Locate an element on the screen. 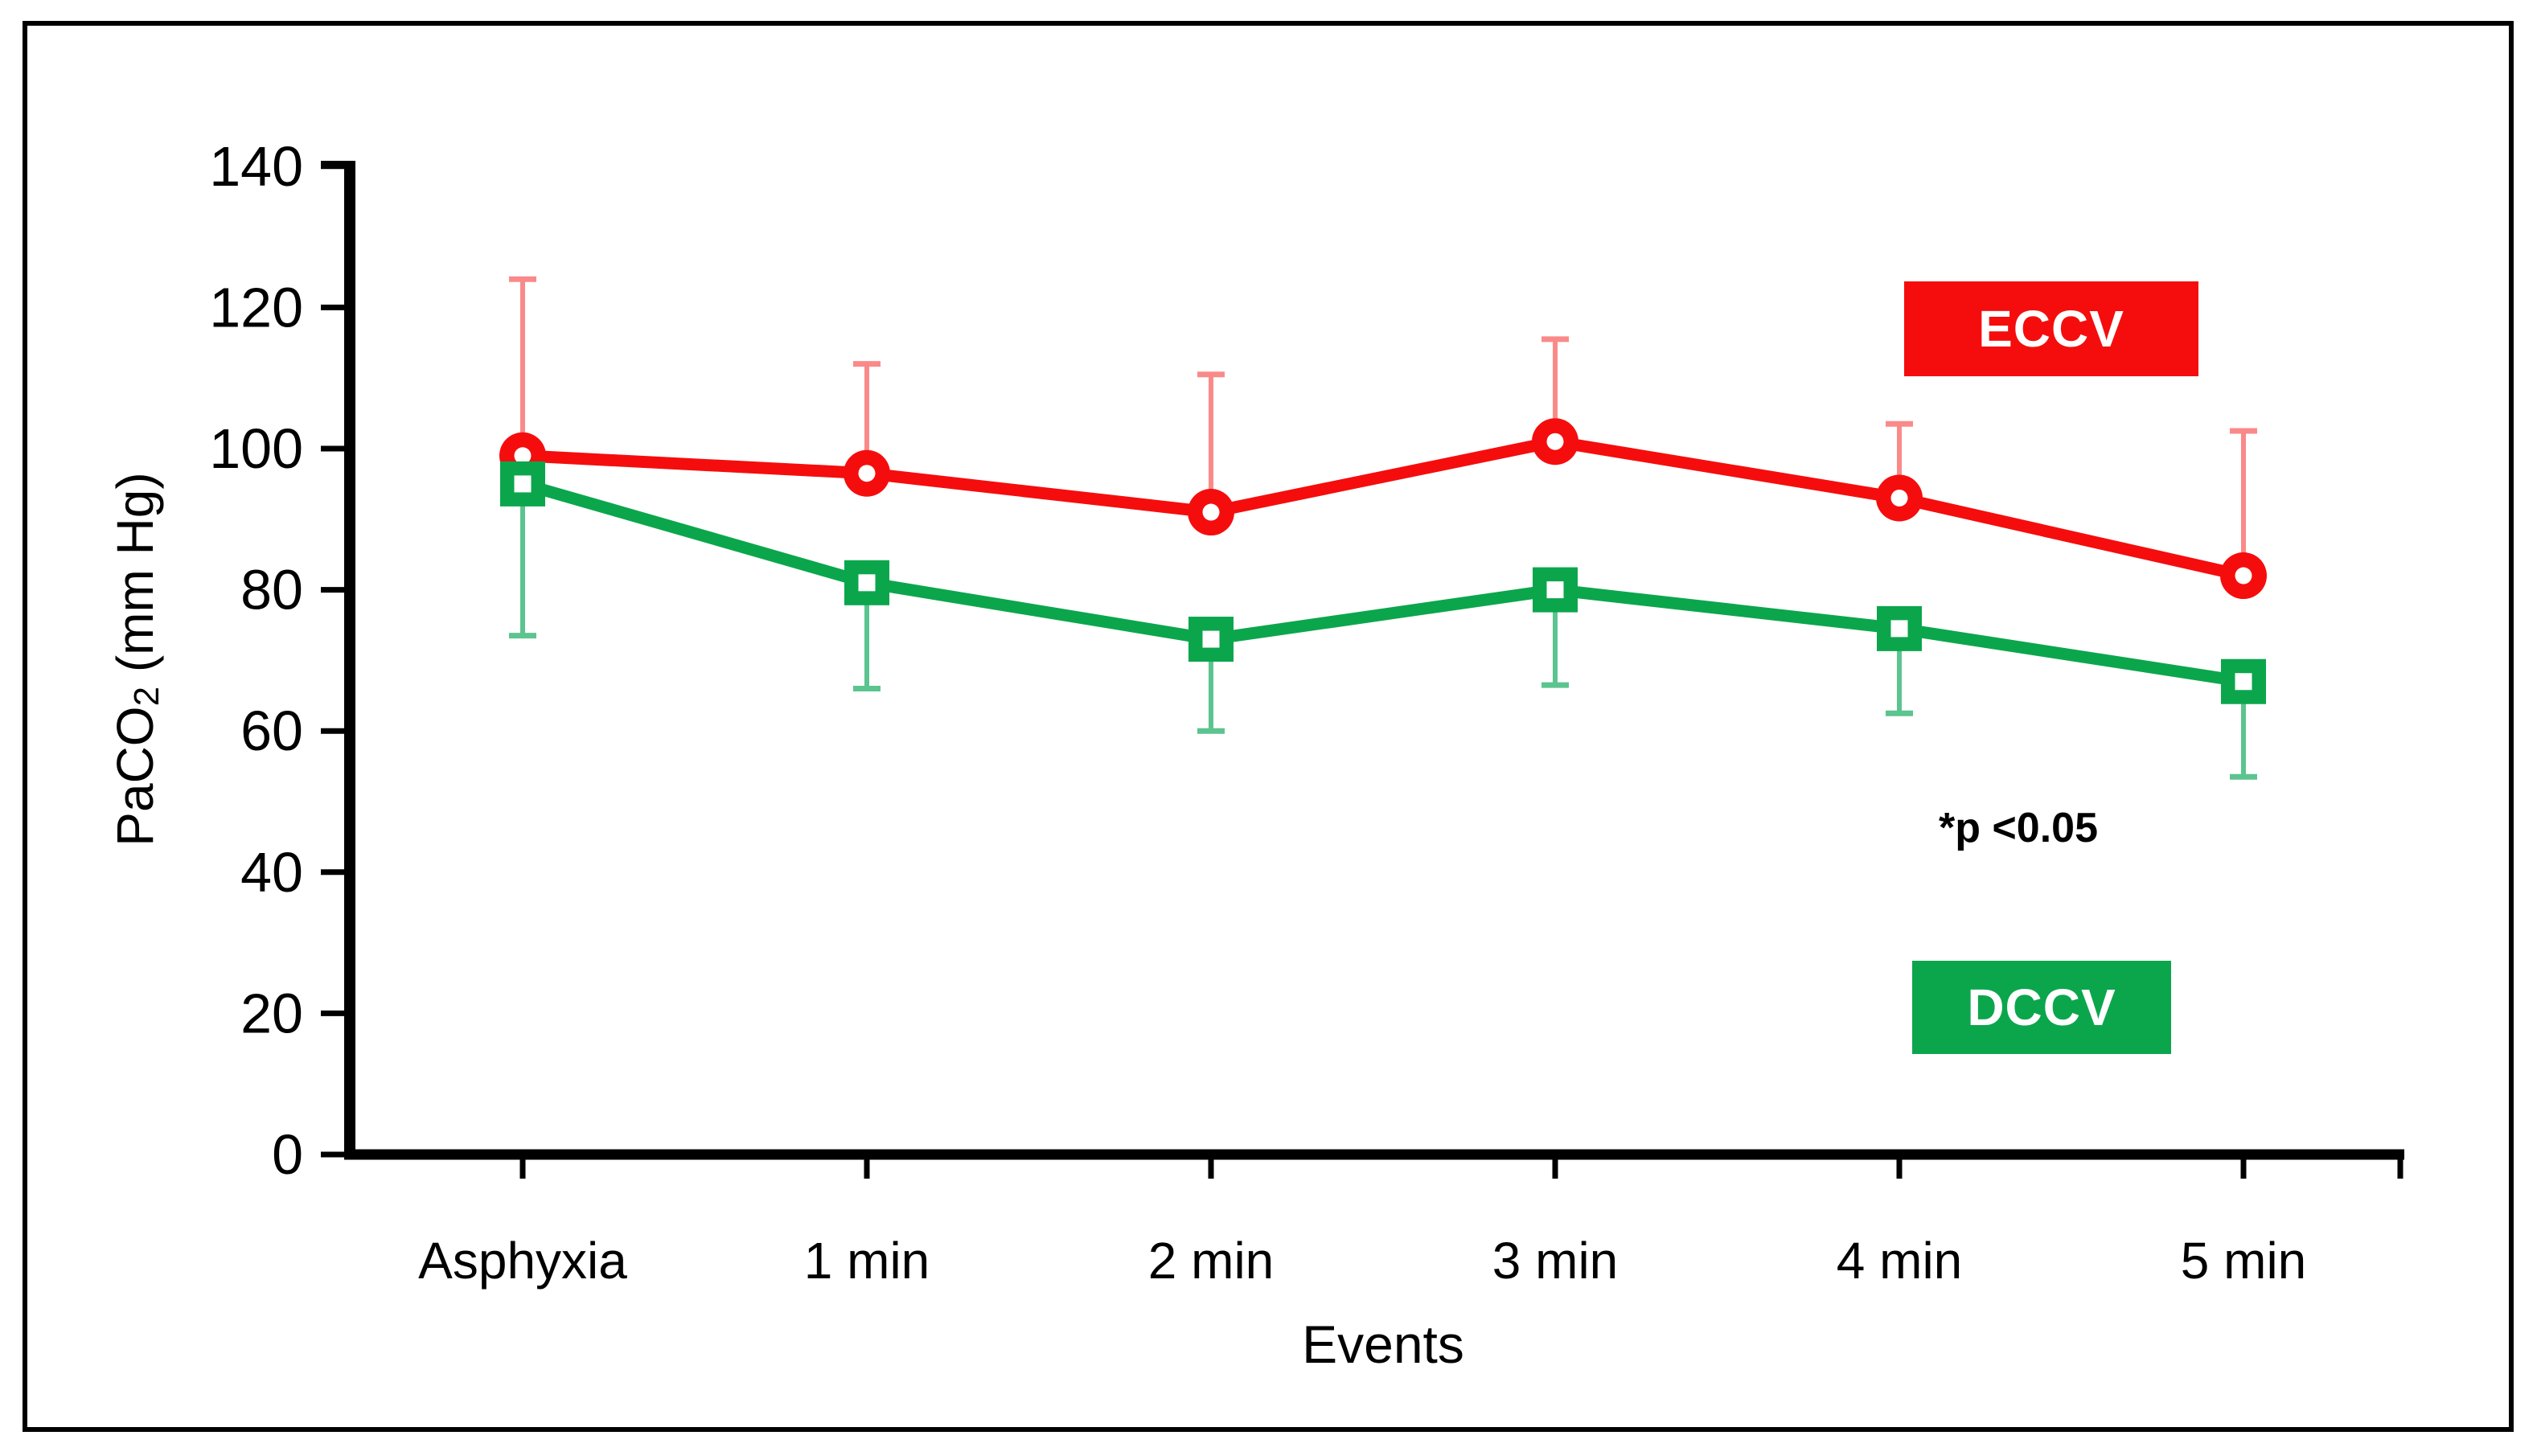 This screenshot has height=1456, width=2541. series-line-eccv is located at coordinates (1383, 508).